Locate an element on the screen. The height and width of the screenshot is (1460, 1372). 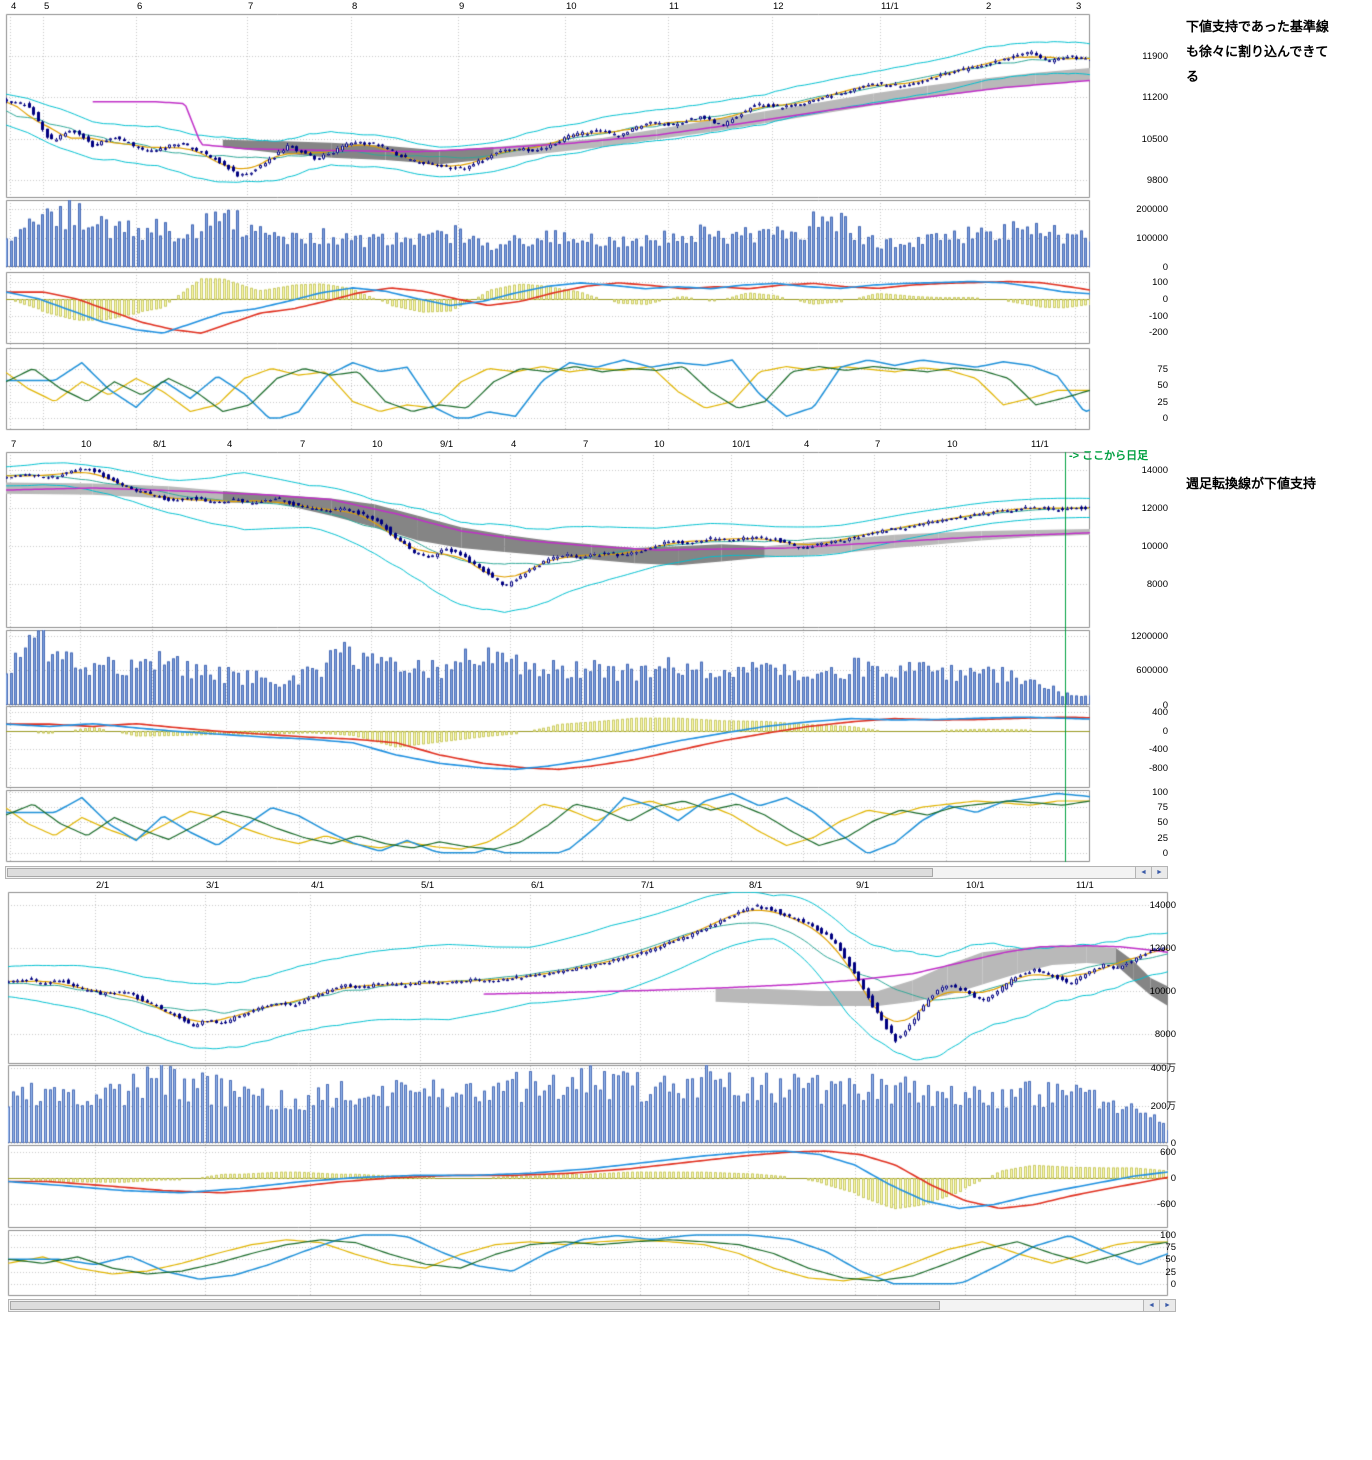
y-tick-label: -100 is located at coordinates (1158, 316).